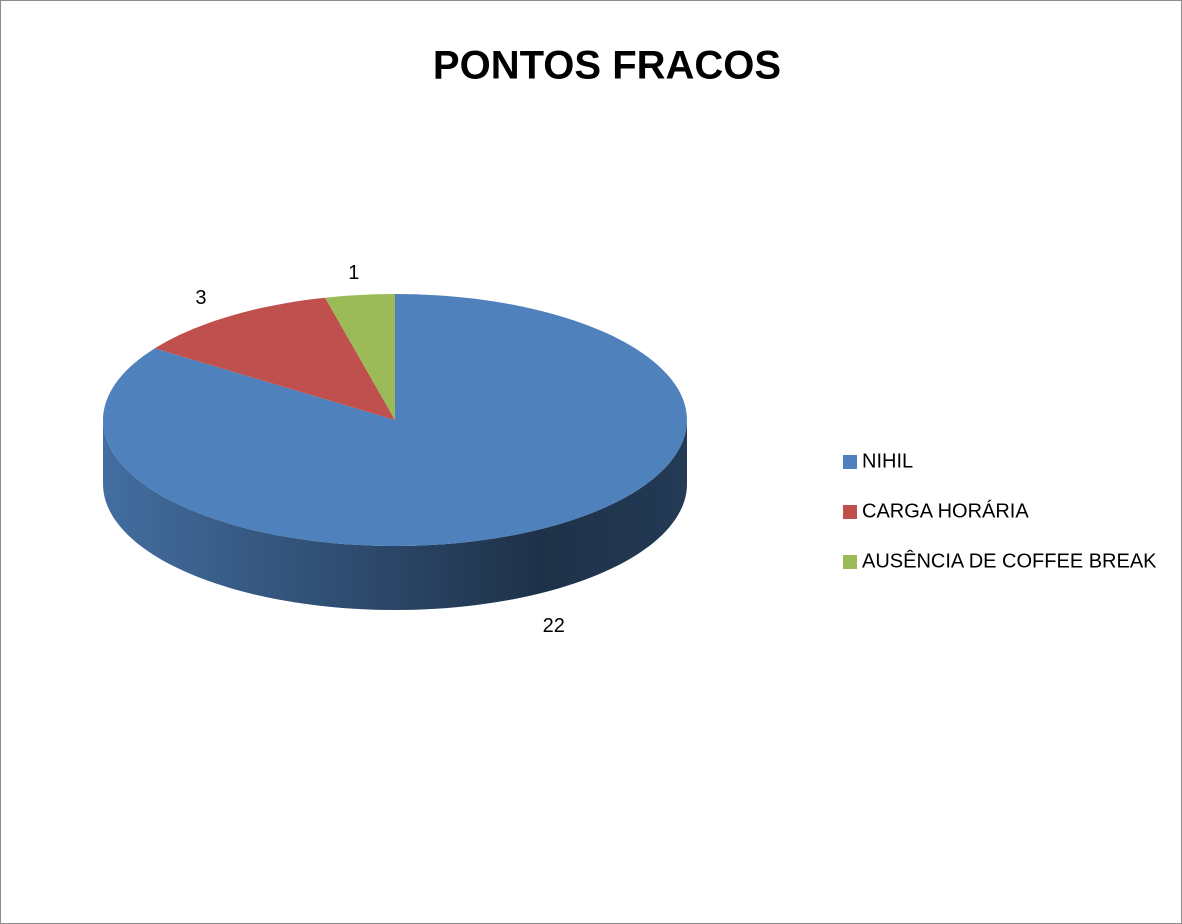 This screenshot has width=1182, height=924. Describe the element at coordinates (607, 66) in the screenshot. I see `chart-title: PONTOS FRACOS` at that location.